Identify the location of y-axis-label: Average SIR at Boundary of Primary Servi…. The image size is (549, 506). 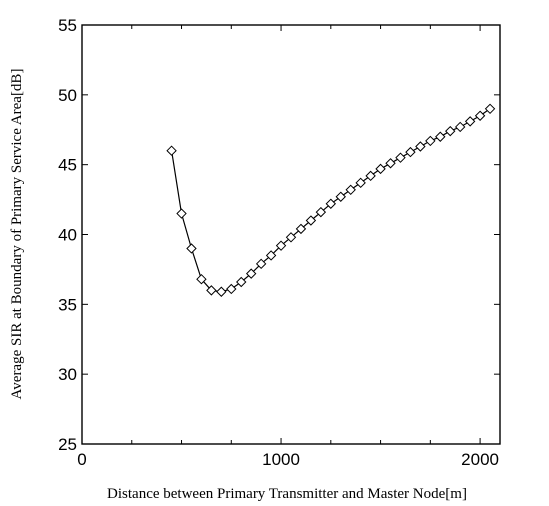
(17, 234).